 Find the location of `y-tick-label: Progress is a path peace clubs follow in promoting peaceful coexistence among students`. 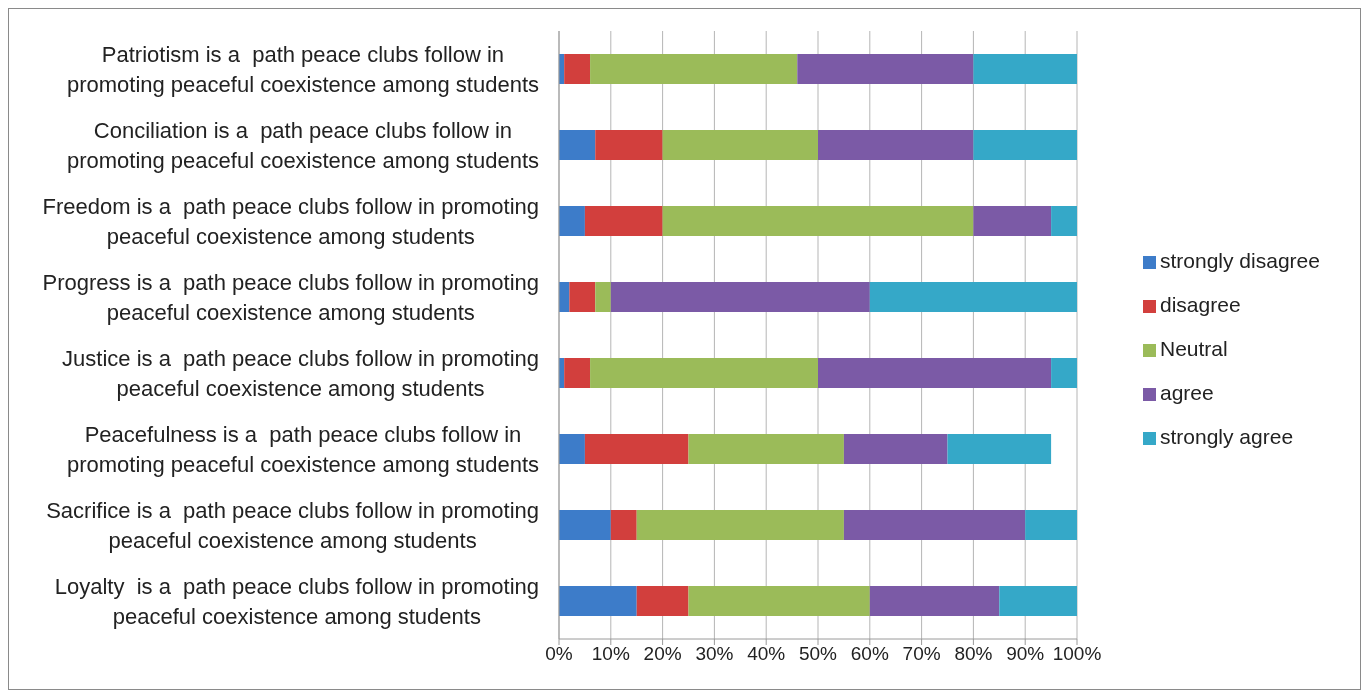

y-tick-label: Progress is a path peace clubs follow in promoting peaceful coexistence among students is located at coordinates (290, 297).